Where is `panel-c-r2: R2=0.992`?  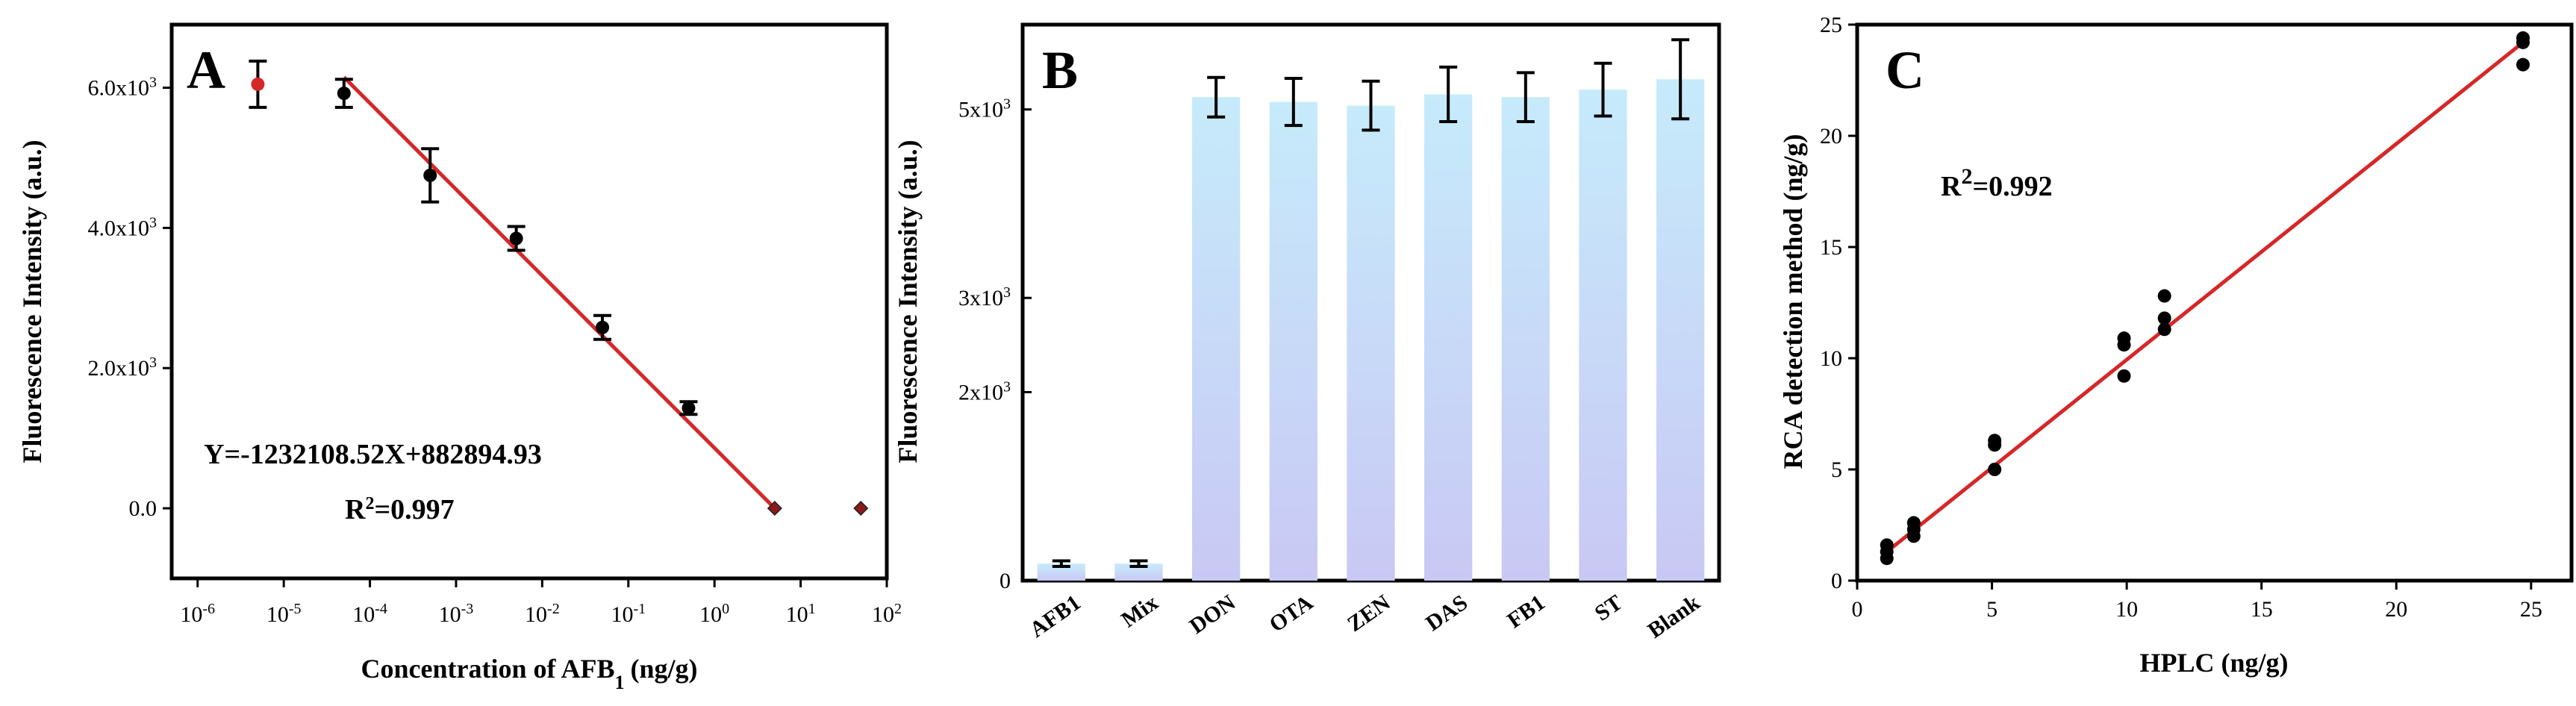 panel-c-r2: R2=0.992 is located at coordinates (1997, 183).